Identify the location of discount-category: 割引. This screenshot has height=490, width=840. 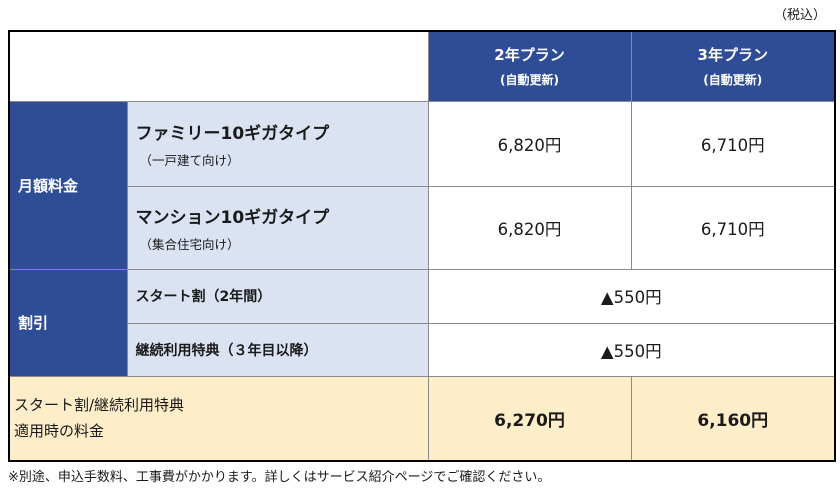
(68, 322).